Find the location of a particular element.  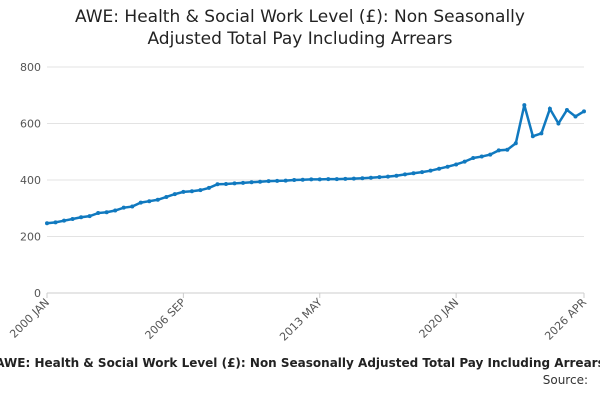

x-tick-label: 2013 MAY is located at coordinates (301, 320).